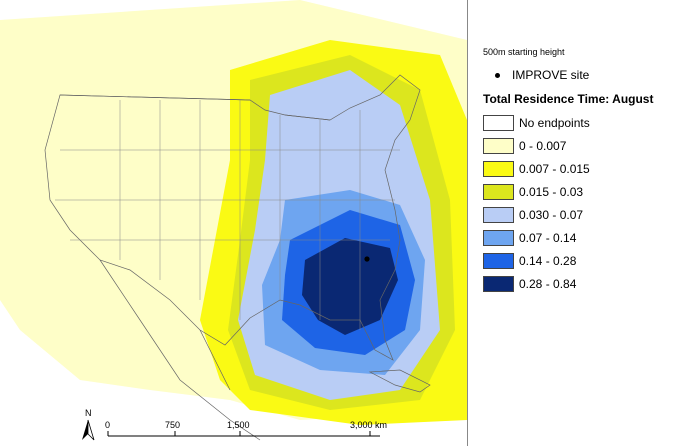 The height and width of the screenshot is (446, 679). Describe the element at coordinates (554, 169) in the screenshot. I see `legend-row-label: 0.007 - 0.015` at that location.